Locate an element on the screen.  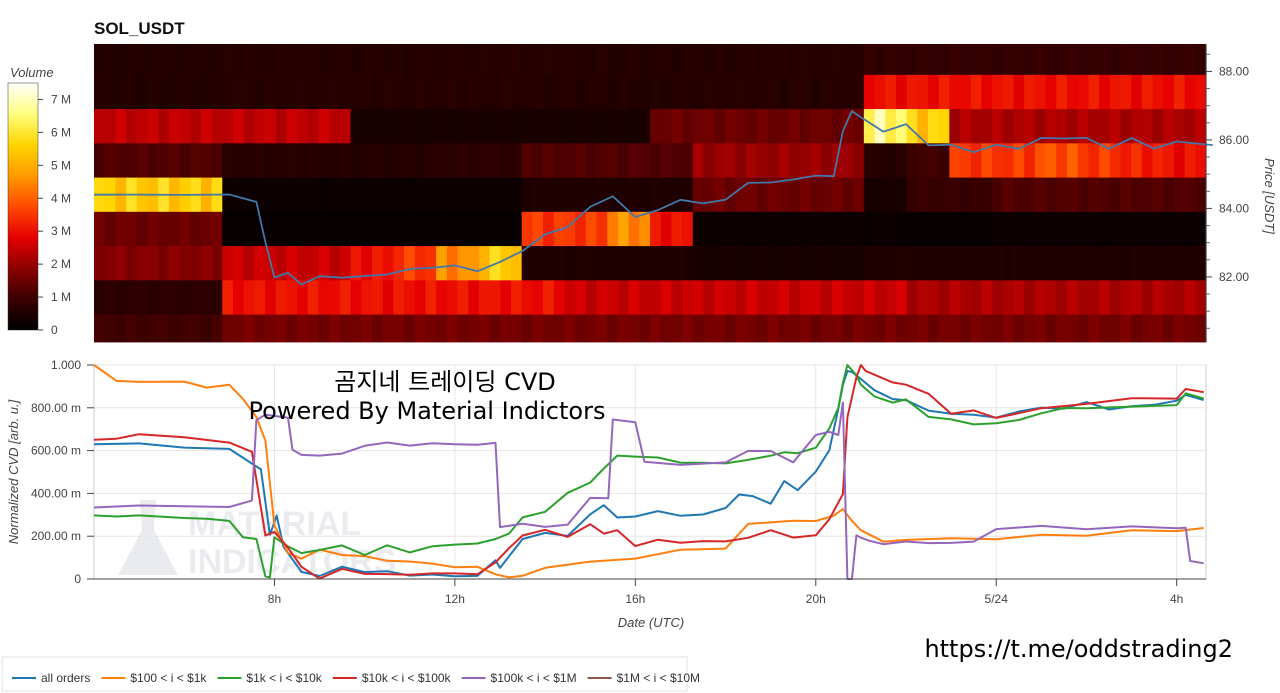
price-axis: 82.00 84.00 86.00 88.00 is located at coordinates (1227, 191).